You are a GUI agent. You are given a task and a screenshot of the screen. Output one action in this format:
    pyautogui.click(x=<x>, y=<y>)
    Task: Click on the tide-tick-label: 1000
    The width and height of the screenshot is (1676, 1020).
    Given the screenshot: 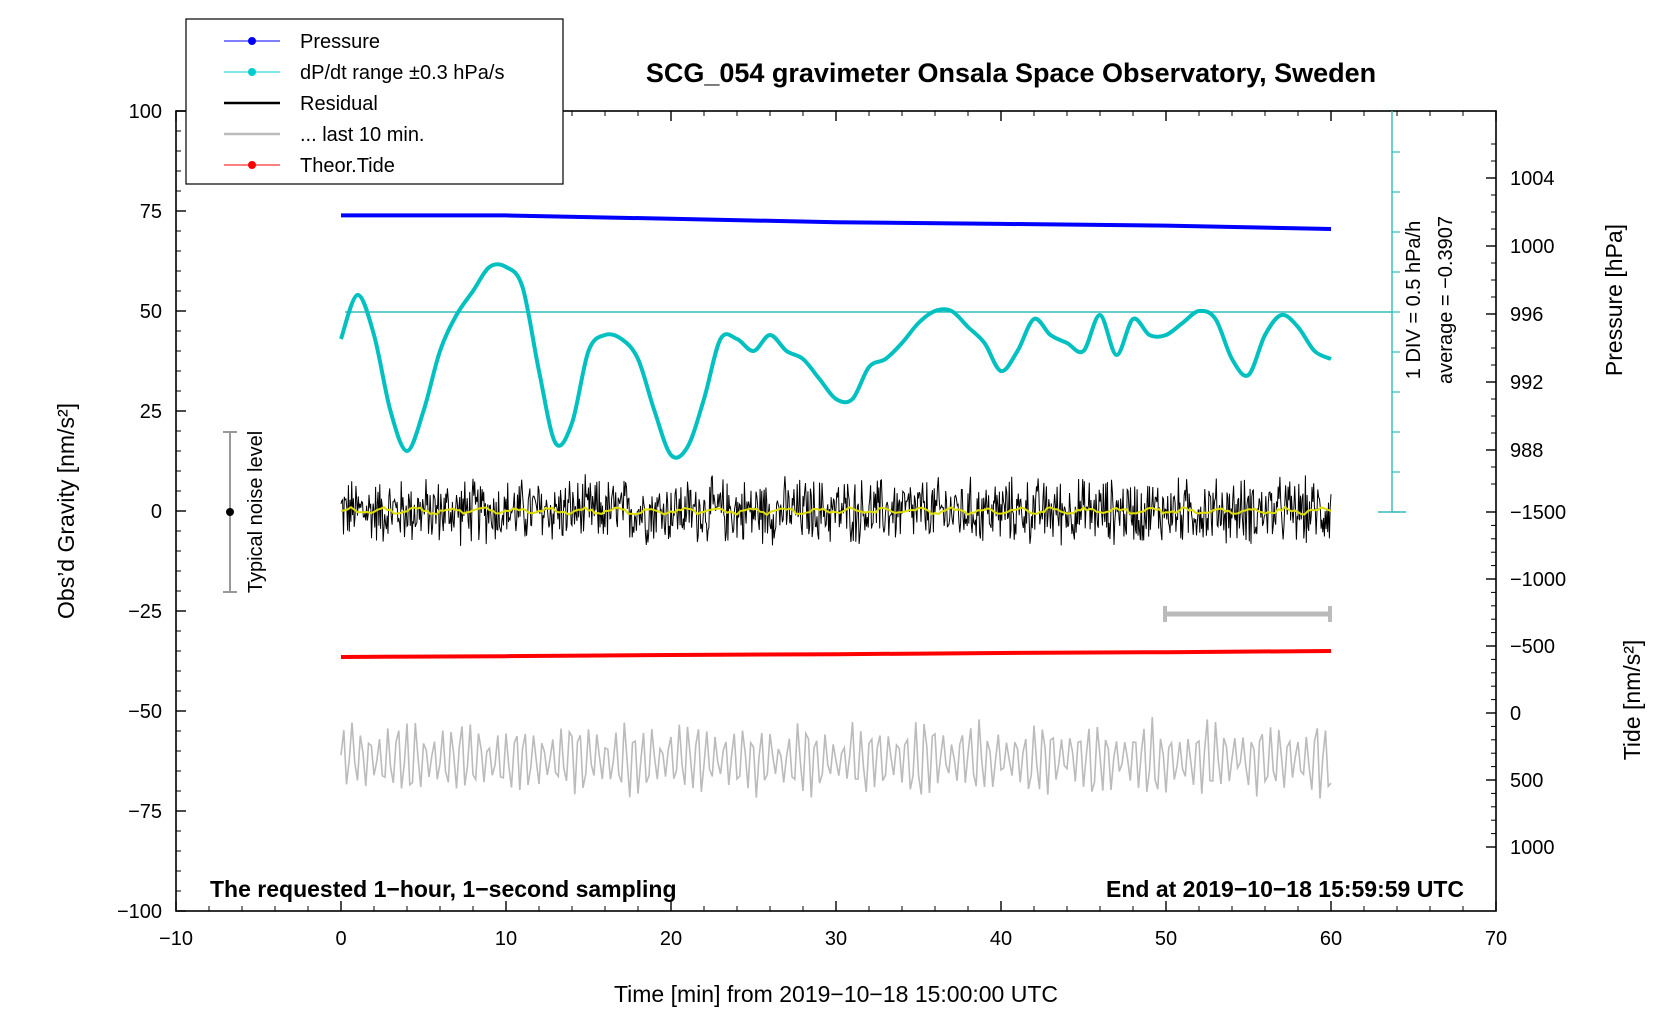 What is the action you would take?
    pyautogui.click(x=1532, y=848)
    